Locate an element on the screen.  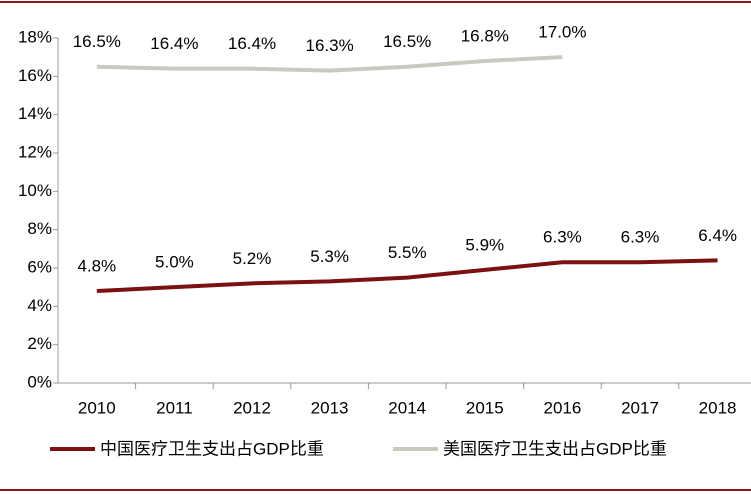
data-label: 5.5% is located at coordinates (407, 252).